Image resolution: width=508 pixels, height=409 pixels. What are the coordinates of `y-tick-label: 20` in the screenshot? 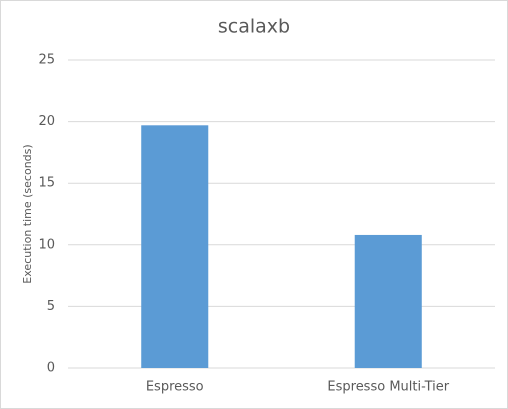 It's located at (46, 121).